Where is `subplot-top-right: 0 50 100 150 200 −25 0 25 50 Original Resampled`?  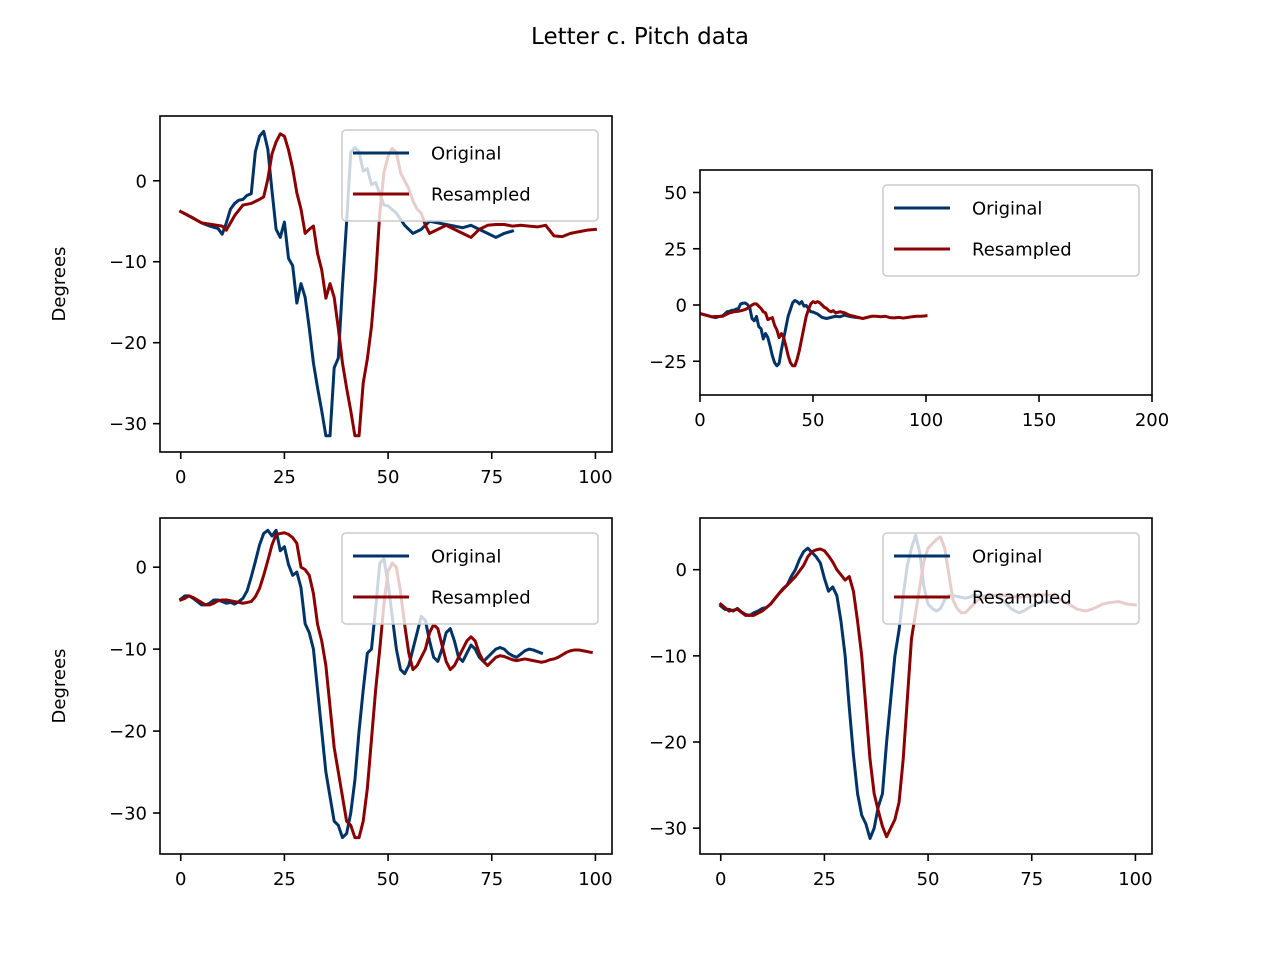
subplot-top-right: 0 50 100 150 200 −25 0 25 50 Original Resampled is located at coordinates (909, 300).